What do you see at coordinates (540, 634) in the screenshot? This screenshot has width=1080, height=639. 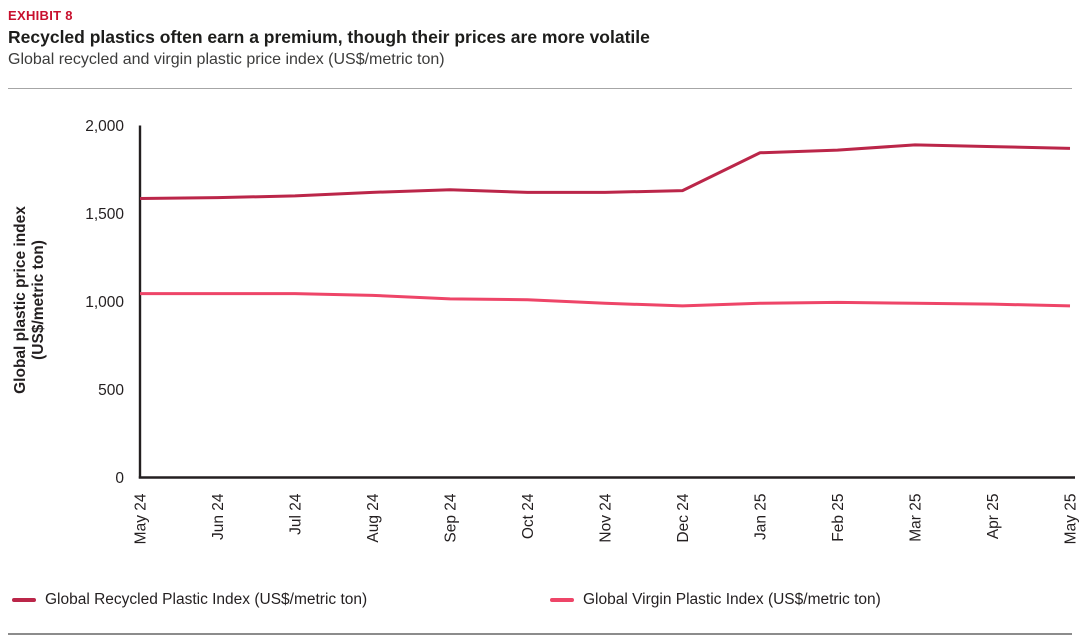 I see `bottom-divider-rule` at bounding box center [540, 634].